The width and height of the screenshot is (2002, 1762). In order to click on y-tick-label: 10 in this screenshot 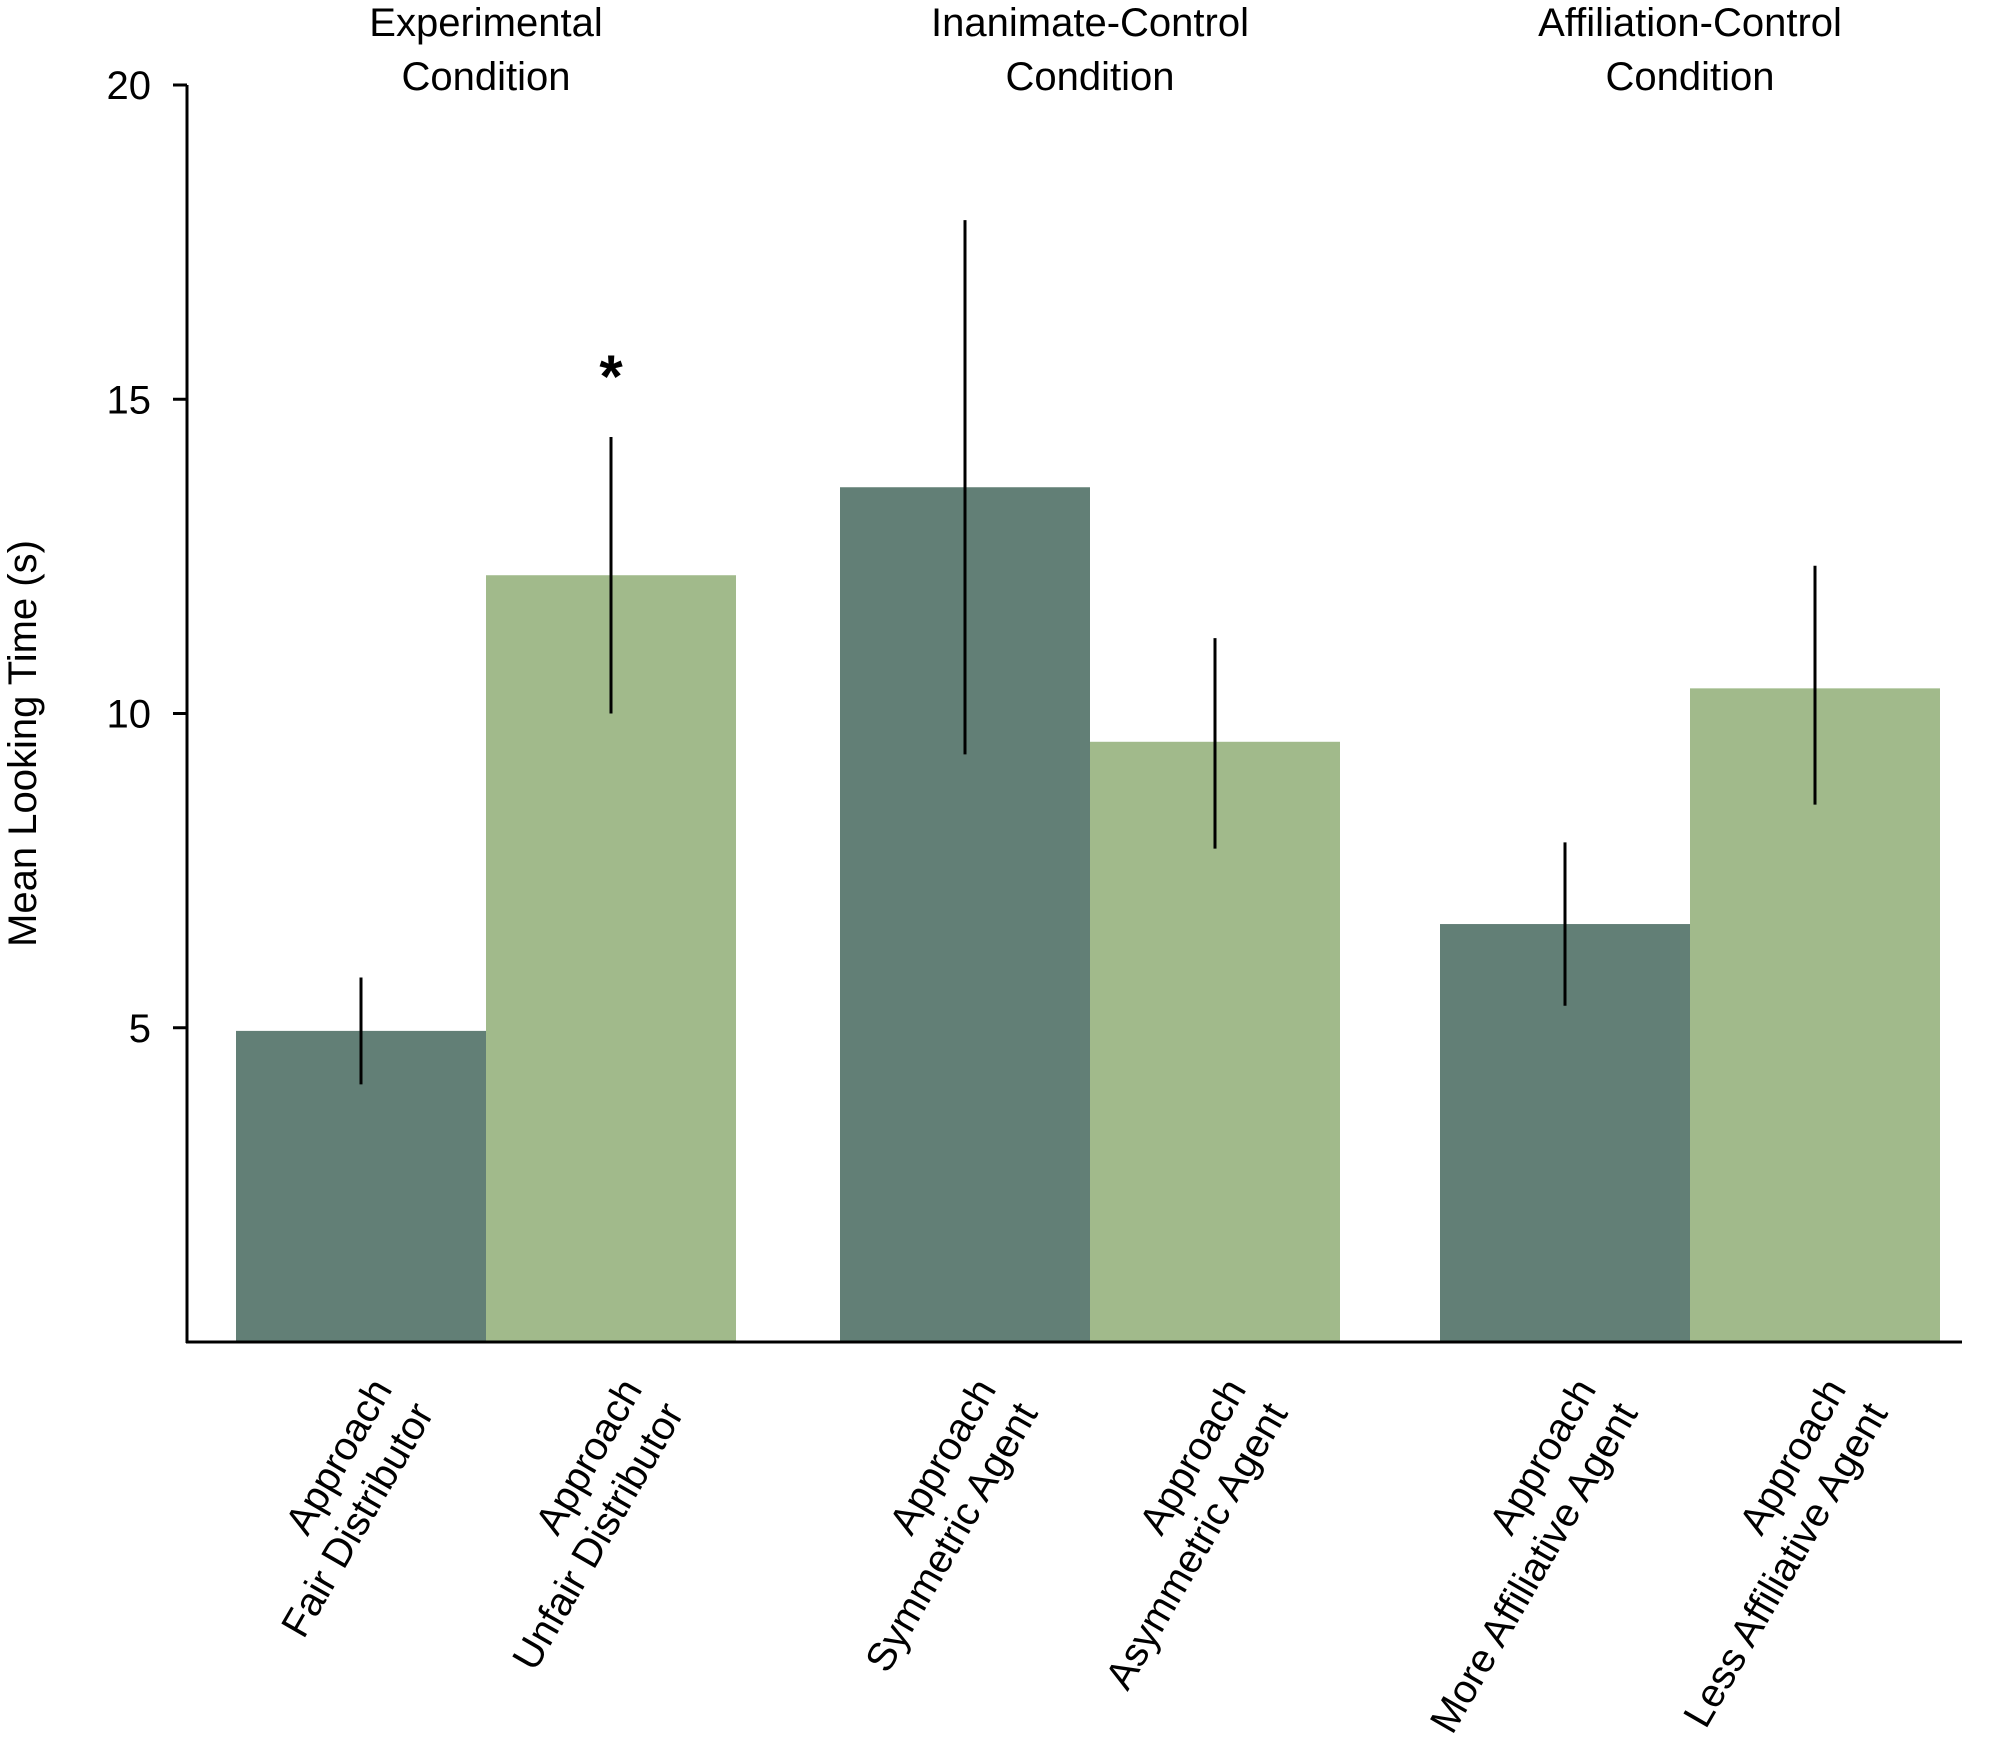, I will do `click(129, 715)`.